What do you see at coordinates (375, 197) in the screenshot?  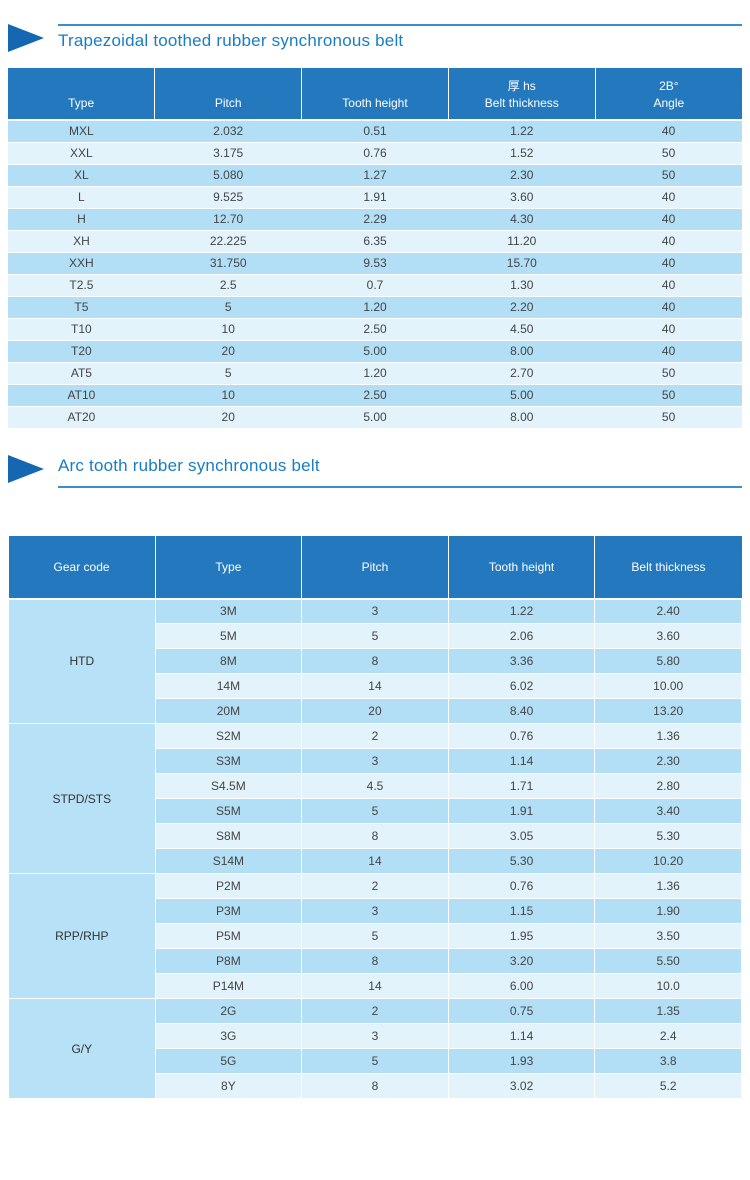 I see `table-row: L 9.525 1.91 3.60 40` at bounding box center [375, 197].